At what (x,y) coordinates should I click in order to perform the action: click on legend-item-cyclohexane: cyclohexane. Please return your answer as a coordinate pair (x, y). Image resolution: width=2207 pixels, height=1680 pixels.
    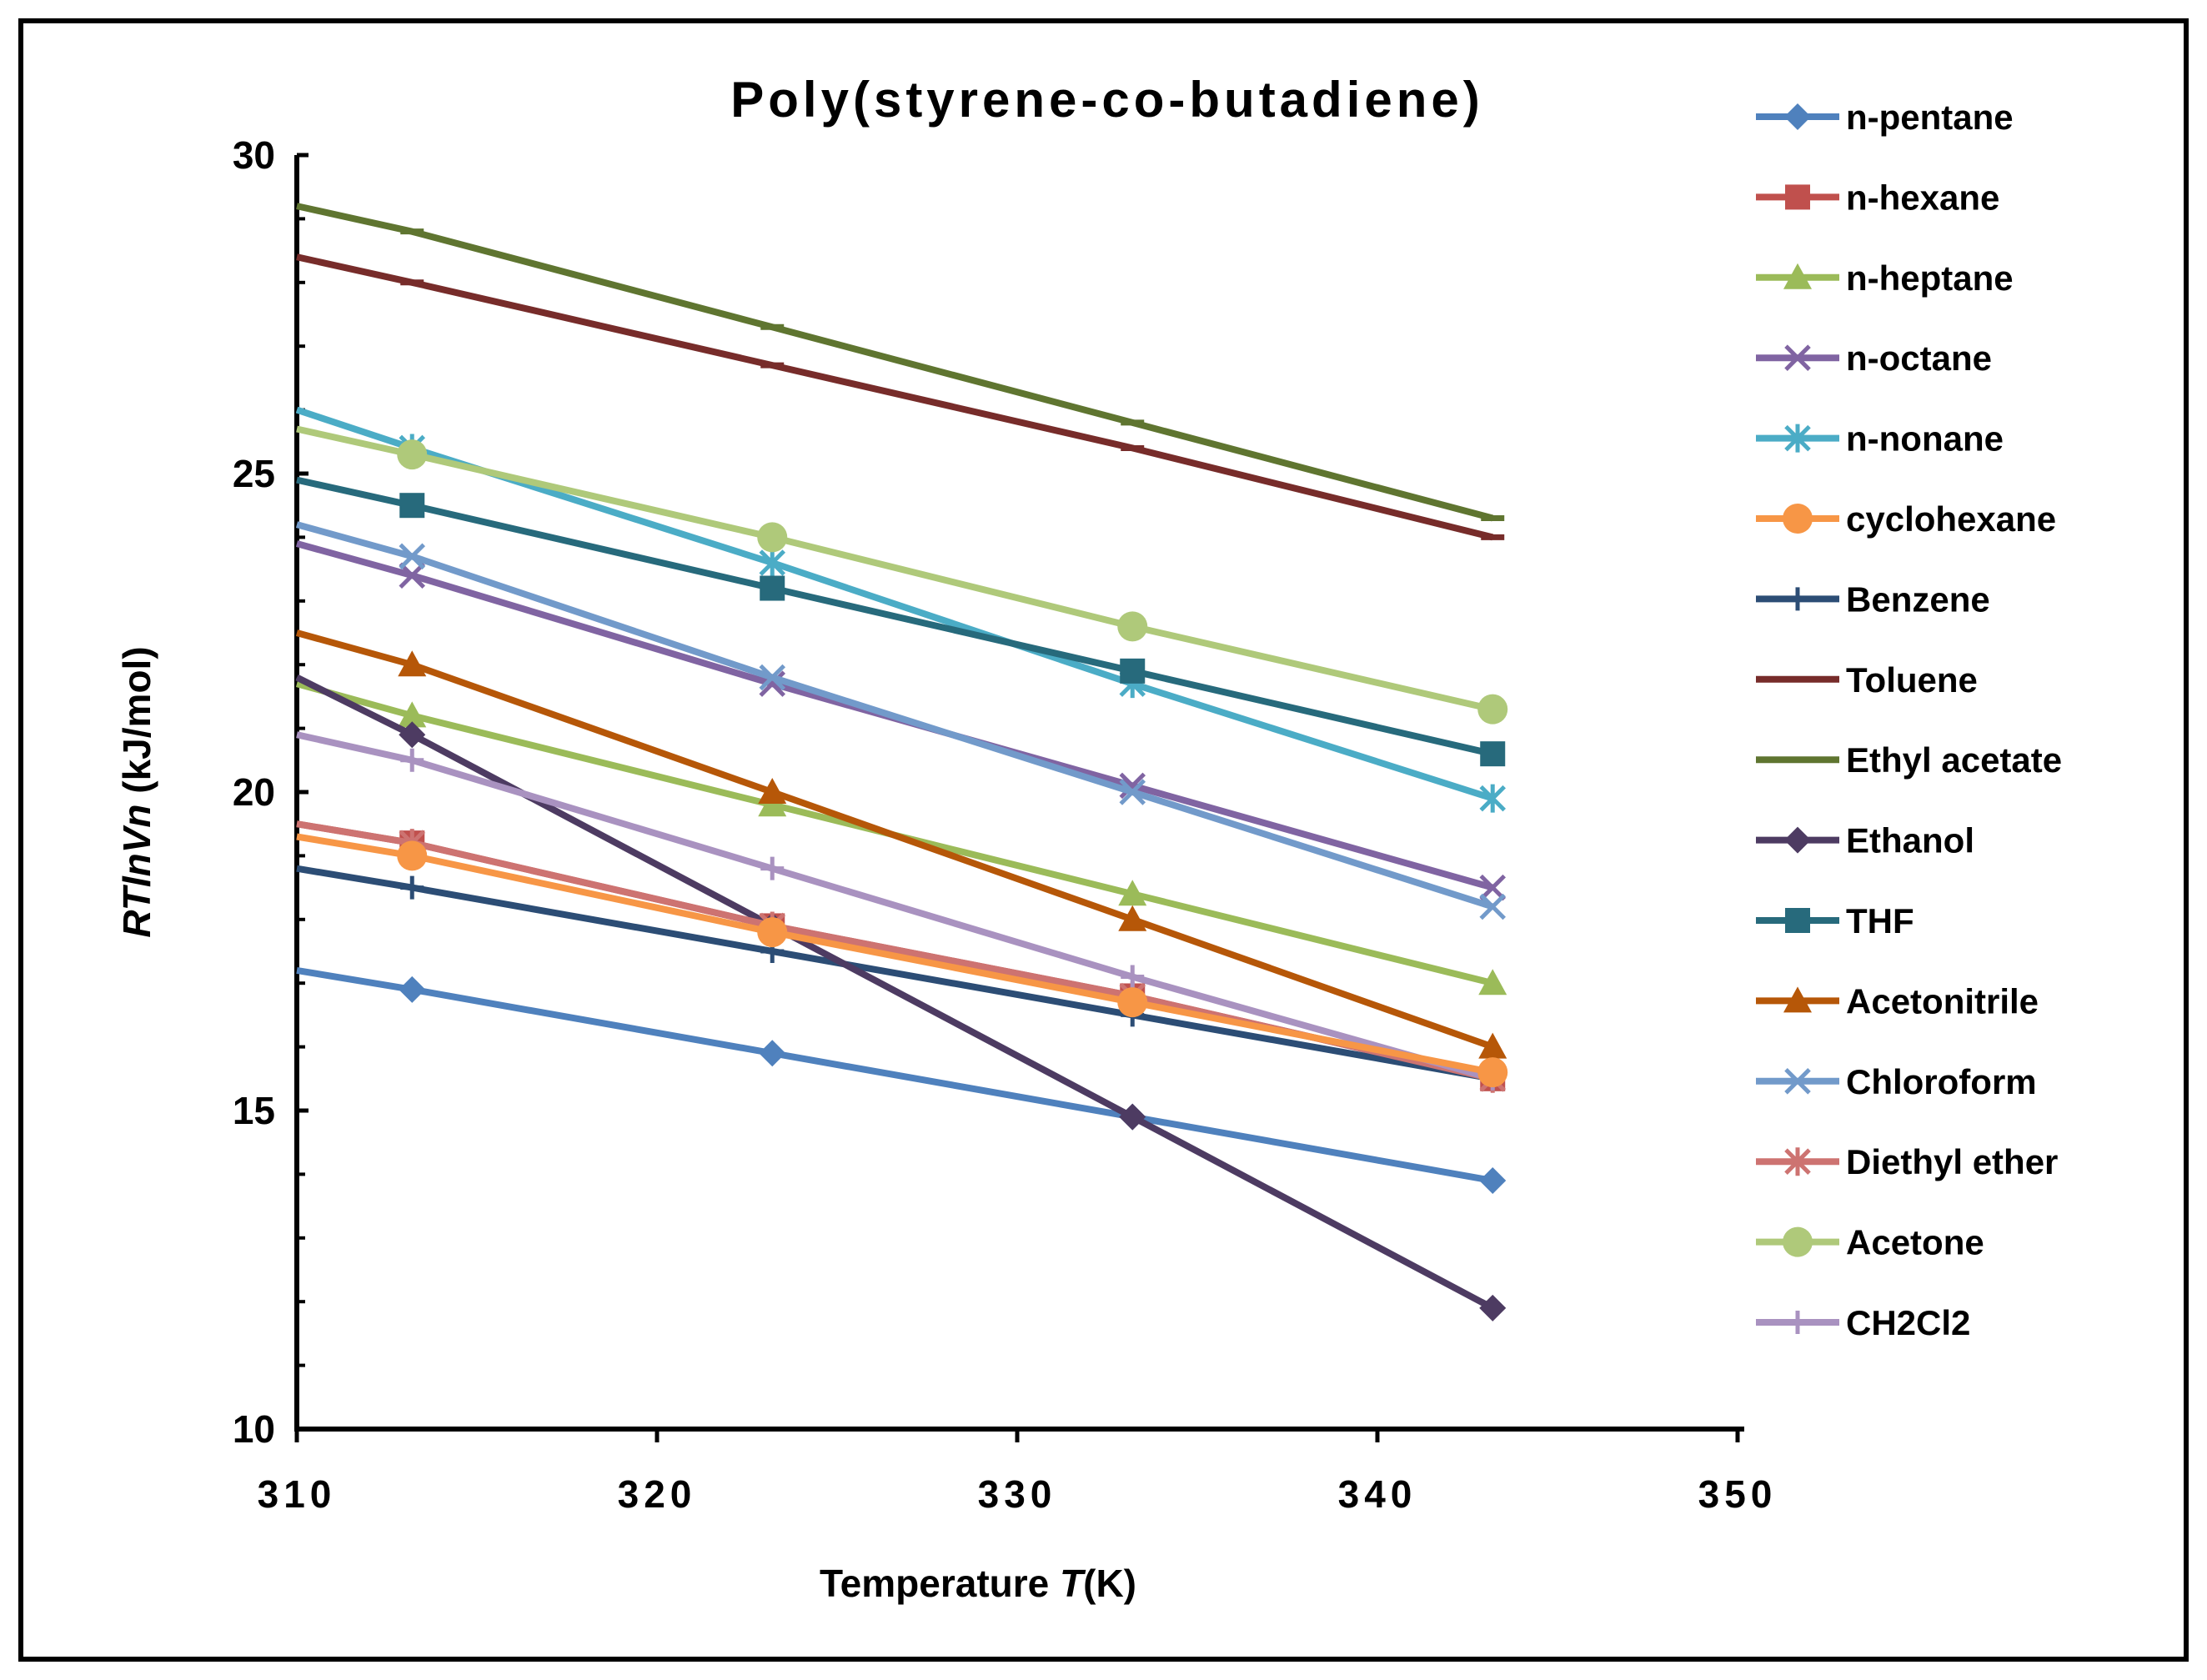
    Looking at the image, I should click on (1906, 519).